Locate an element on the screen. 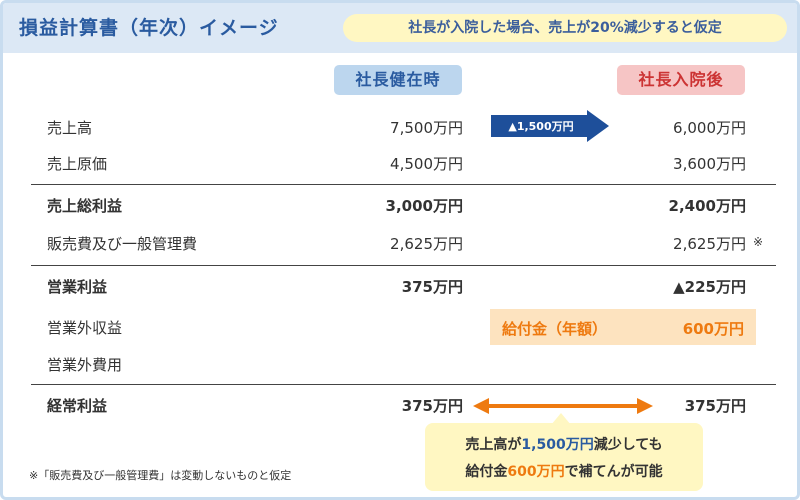 This screenshot has height=500, width=800. decrease-amount: ▲1,500万円 is located at coordinates (541, 126).